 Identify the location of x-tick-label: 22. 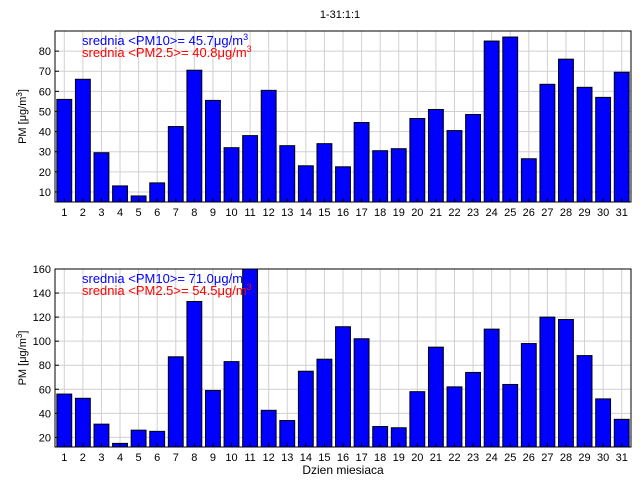
(454, 213).